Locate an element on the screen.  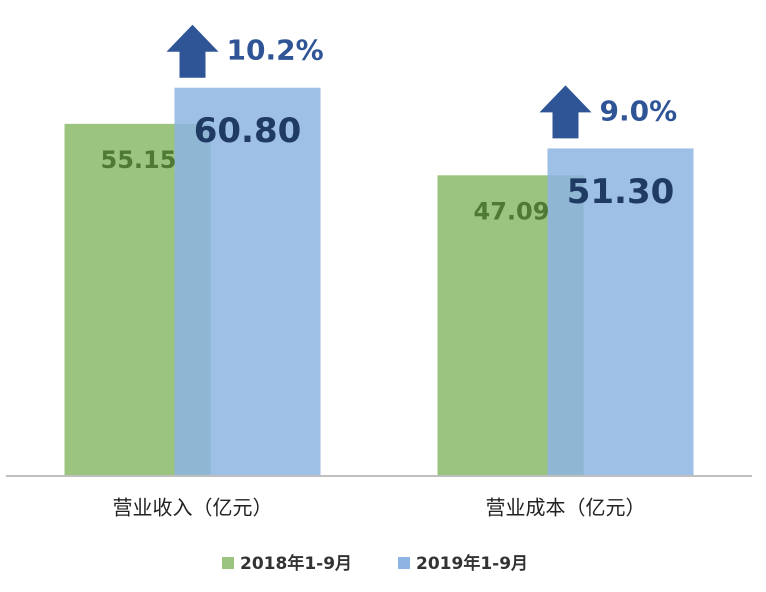
value-label: 60.80 is located at coordinates (248, 131).